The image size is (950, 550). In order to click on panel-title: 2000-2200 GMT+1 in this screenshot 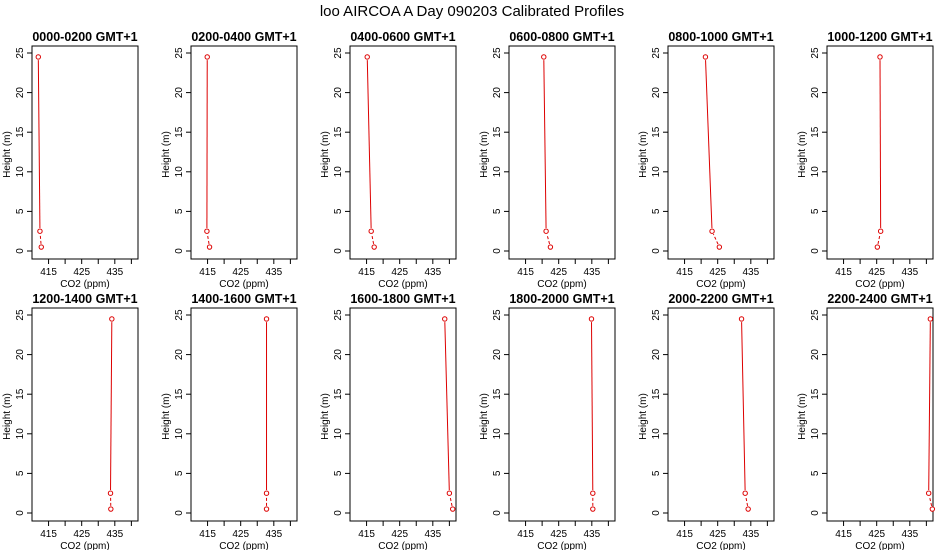, I will do `click(720, 299)`.